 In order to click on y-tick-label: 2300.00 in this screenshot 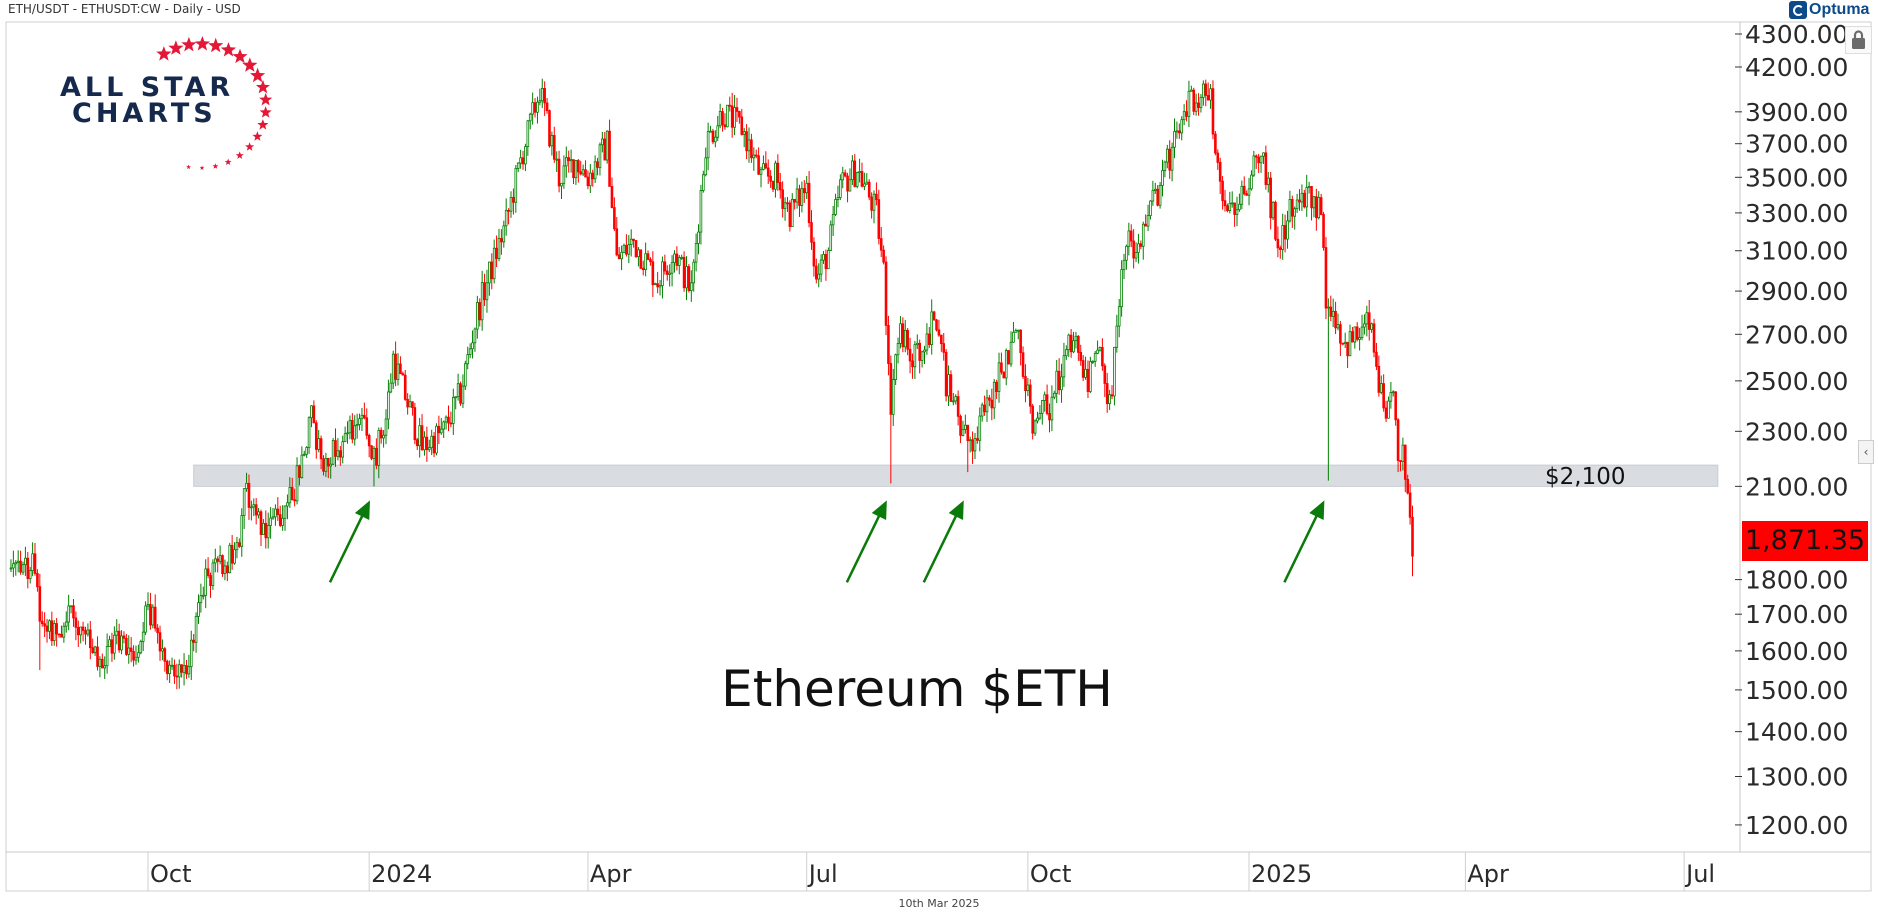, I will do `click(1796, 431)`.